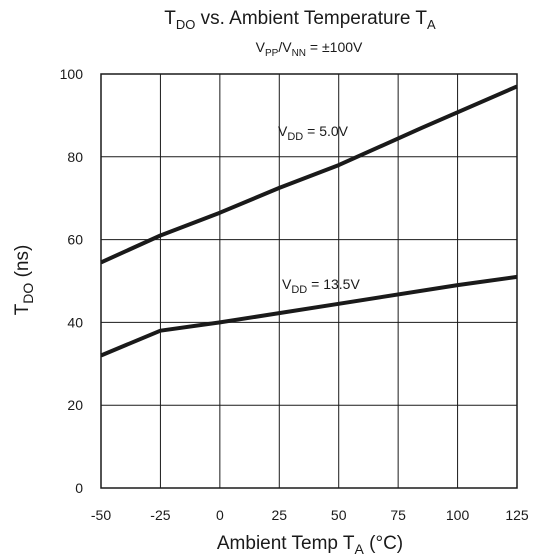 This screenshot has height=556, width=533. I want to click on x-tick-label: 50, so click(339, 515).